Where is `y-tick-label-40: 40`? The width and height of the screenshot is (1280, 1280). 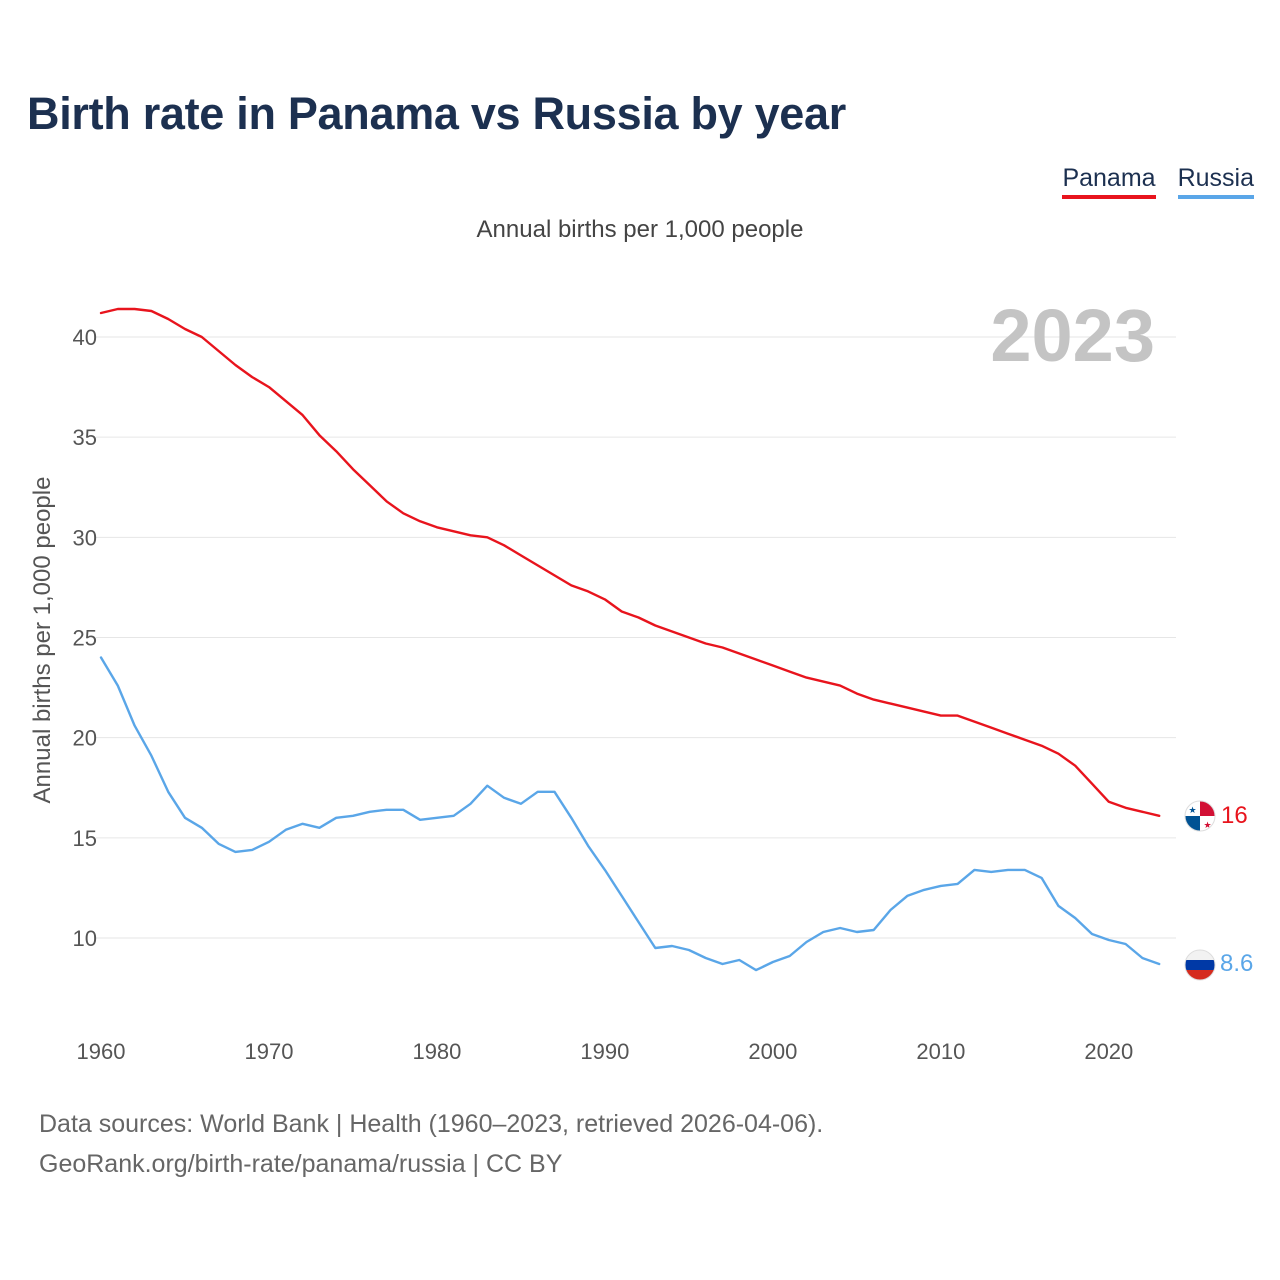
y-tick-label-40: 40 is located at coordinates (85, 337).